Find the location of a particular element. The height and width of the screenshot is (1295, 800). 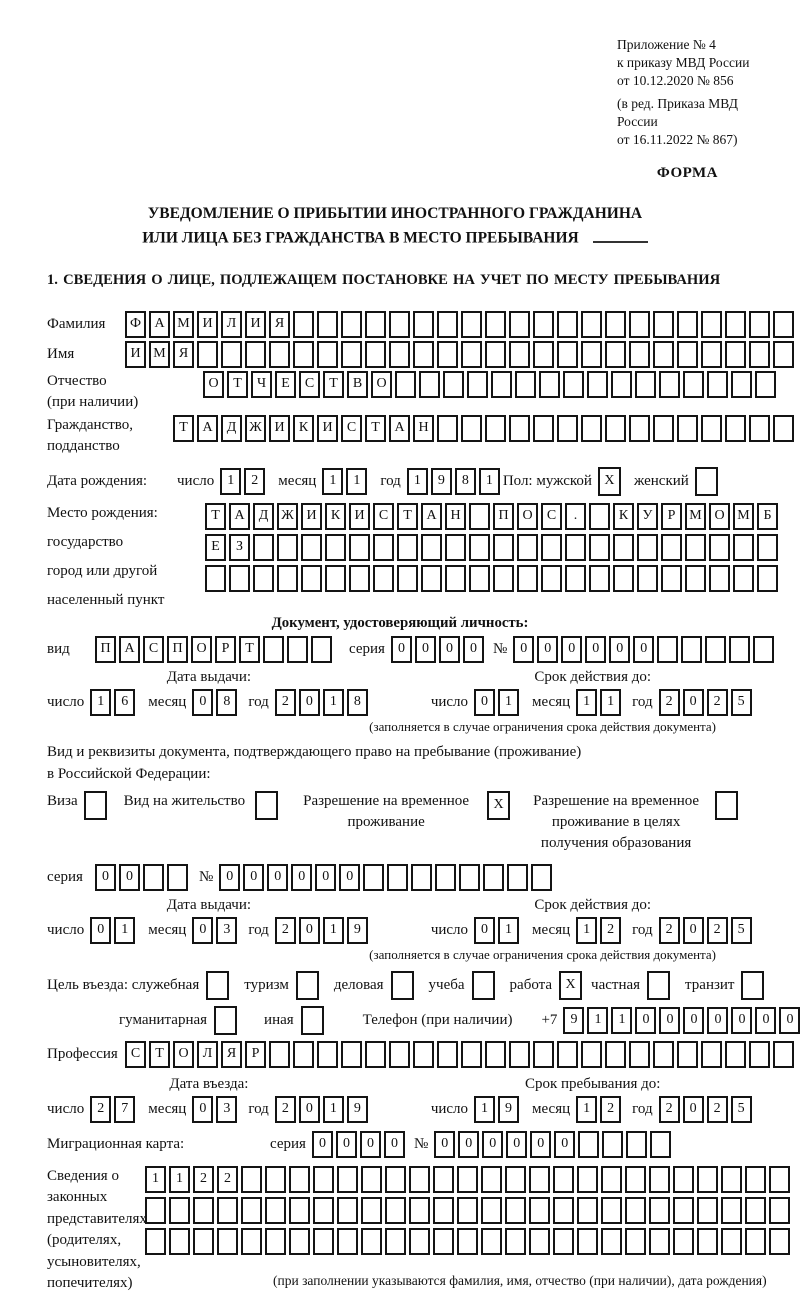

char-cell: Т is located at coordinates (249, 649).